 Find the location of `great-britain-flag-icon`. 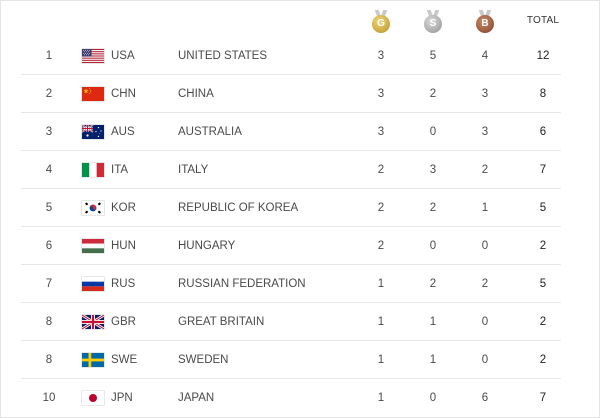

great-britain-flag-icon is located at coordinates (93, 322).